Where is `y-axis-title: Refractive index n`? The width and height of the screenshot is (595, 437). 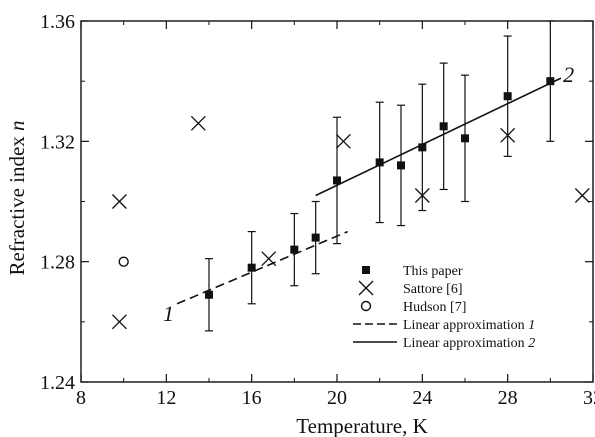 y-axis-title: Refractive index n is located at coordinates (17, 197).